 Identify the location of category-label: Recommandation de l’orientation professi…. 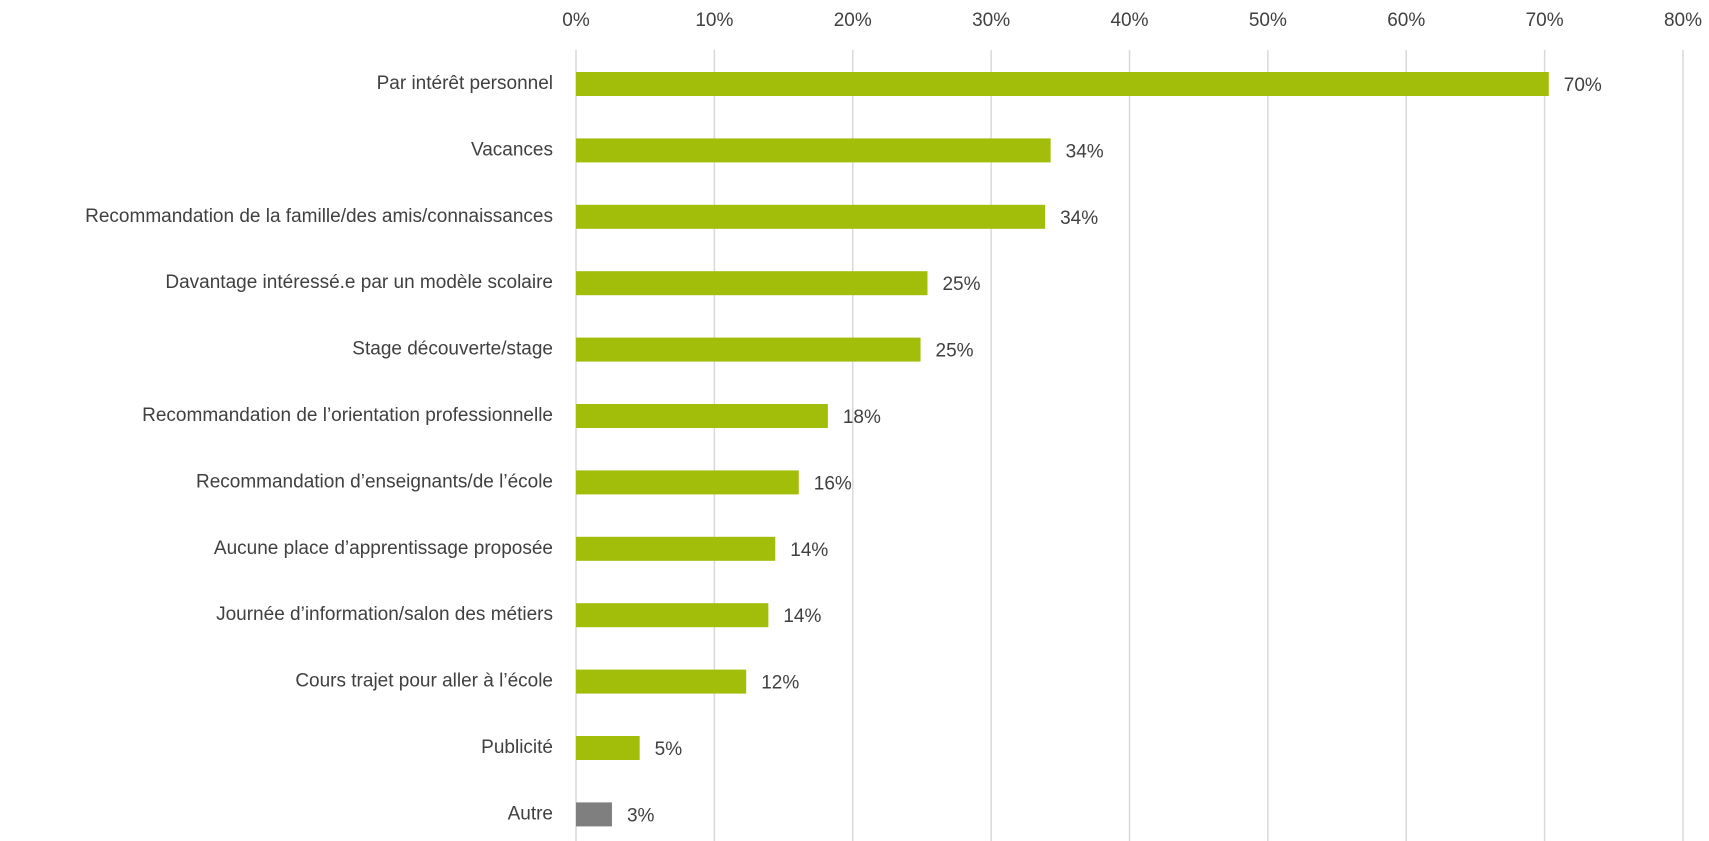
(347, 415).